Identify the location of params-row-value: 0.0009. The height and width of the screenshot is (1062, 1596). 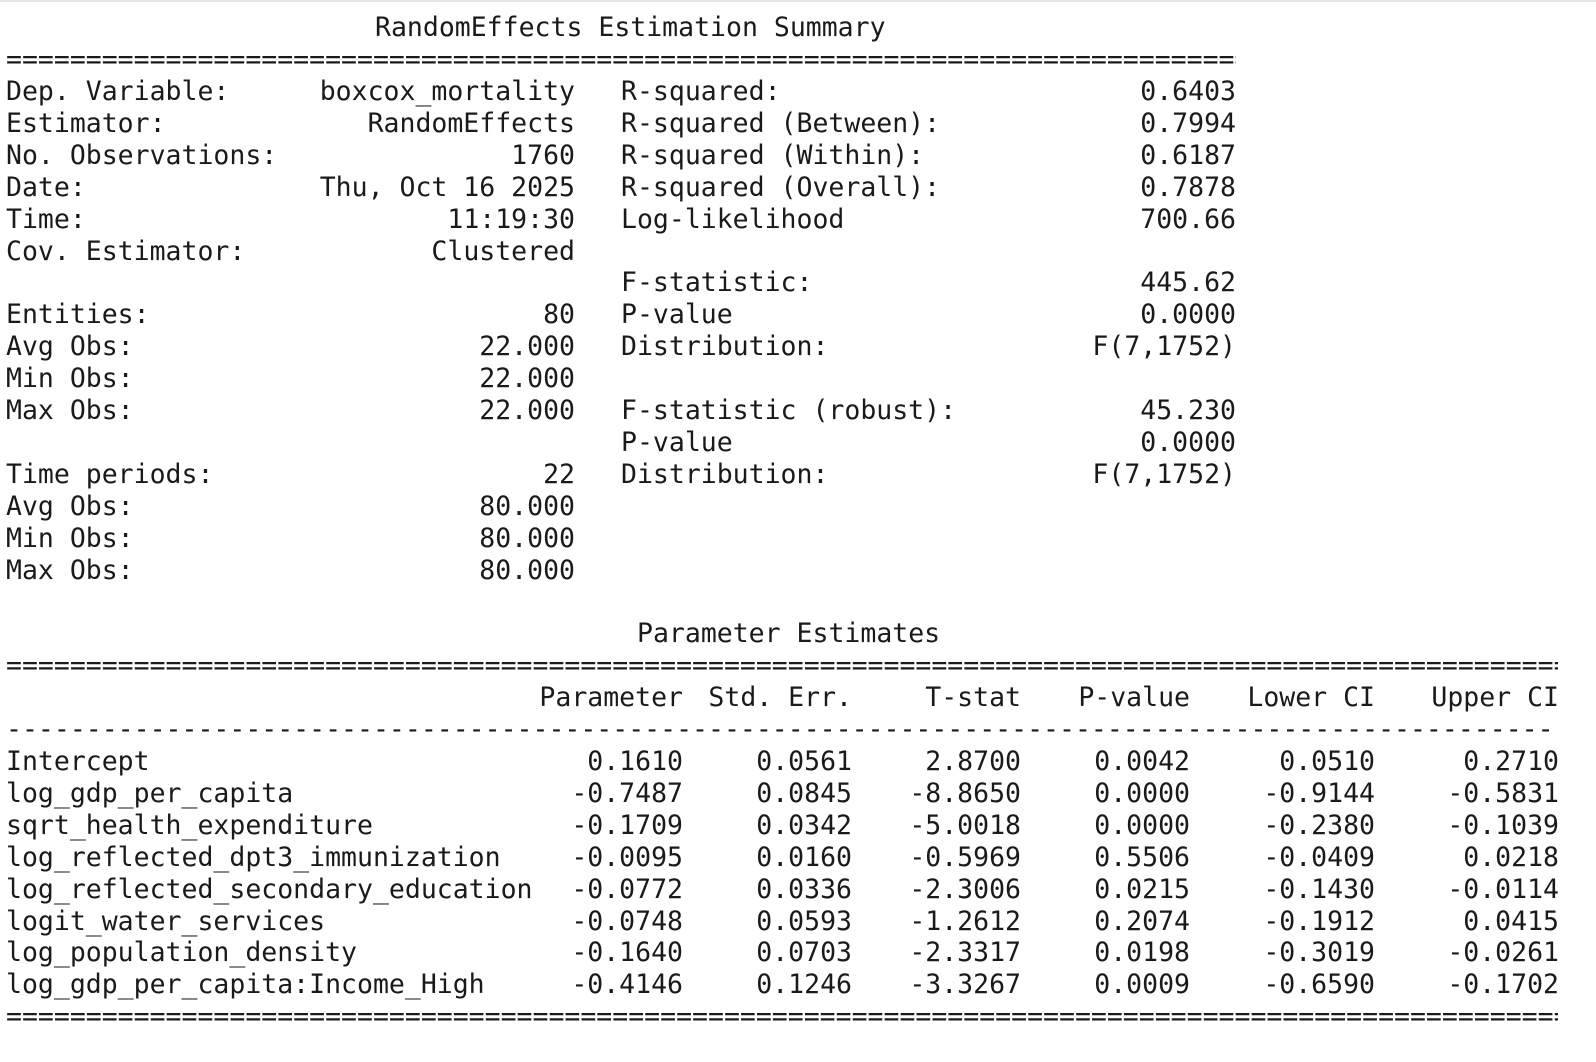
(1142, 985).